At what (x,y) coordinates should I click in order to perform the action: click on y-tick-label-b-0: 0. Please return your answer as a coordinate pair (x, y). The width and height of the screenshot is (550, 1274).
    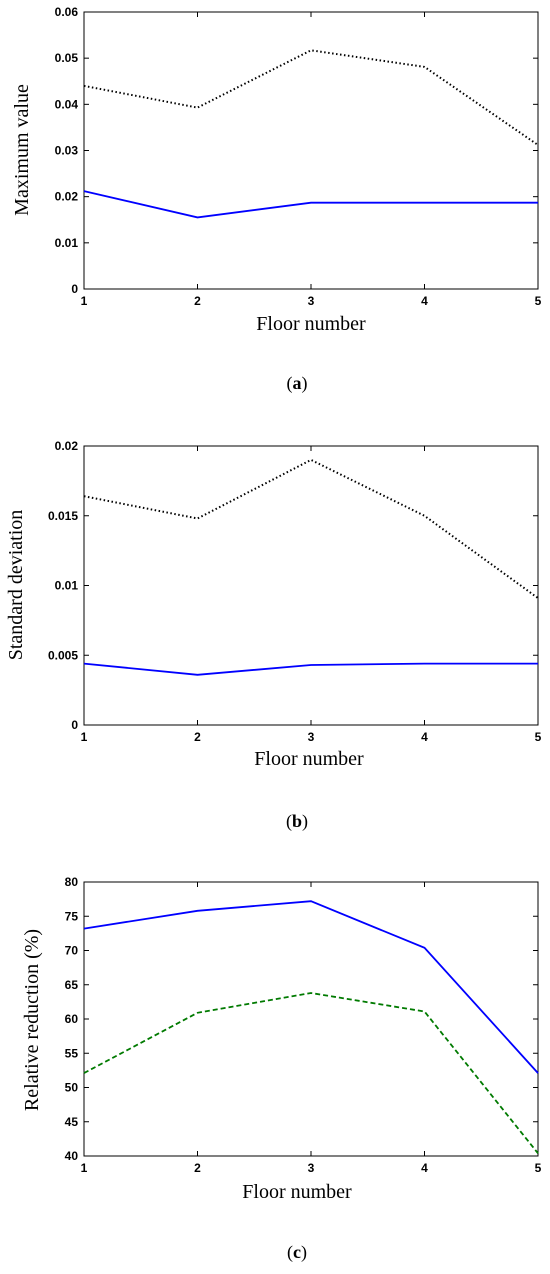
    Looking at the image, I should click on (74, 725).